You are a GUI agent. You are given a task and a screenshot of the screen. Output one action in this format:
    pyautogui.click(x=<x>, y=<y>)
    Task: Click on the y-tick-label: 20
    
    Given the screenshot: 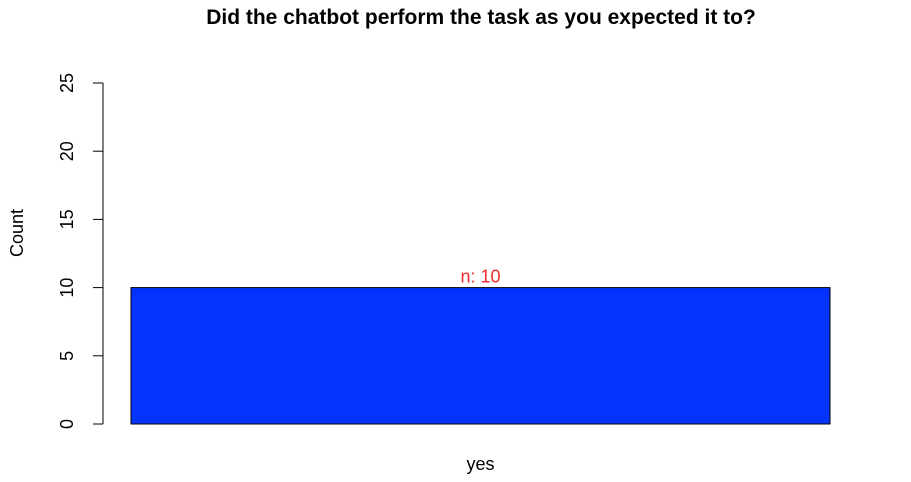 What is the action you would take?
    pyautogui.click(x=67, y=151)
    